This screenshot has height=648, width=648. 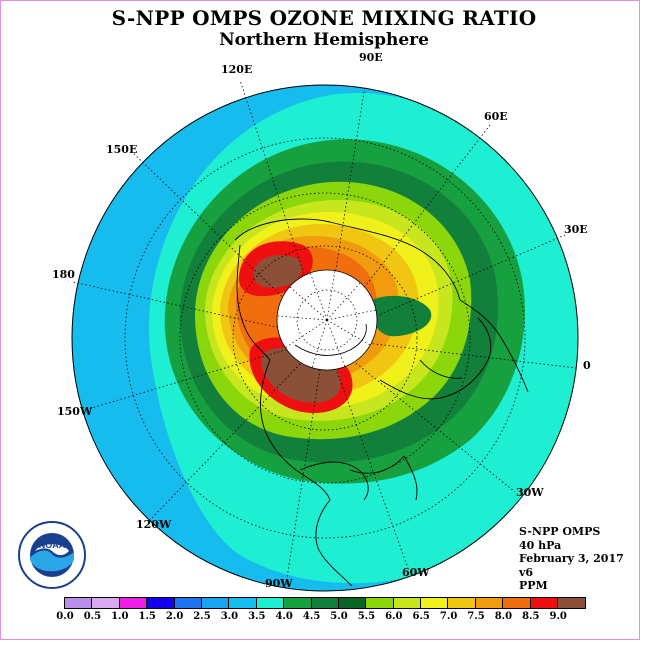 I want to click on colorbar-tick-label: 3.5, so click(x=257, y=616).